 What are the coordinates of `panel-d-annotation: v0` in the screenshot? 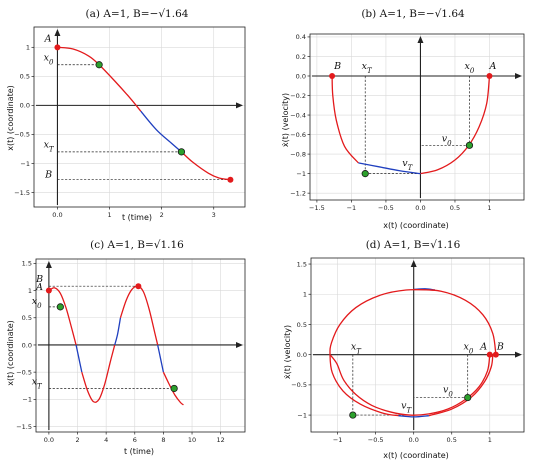 It's located at (448, 392).